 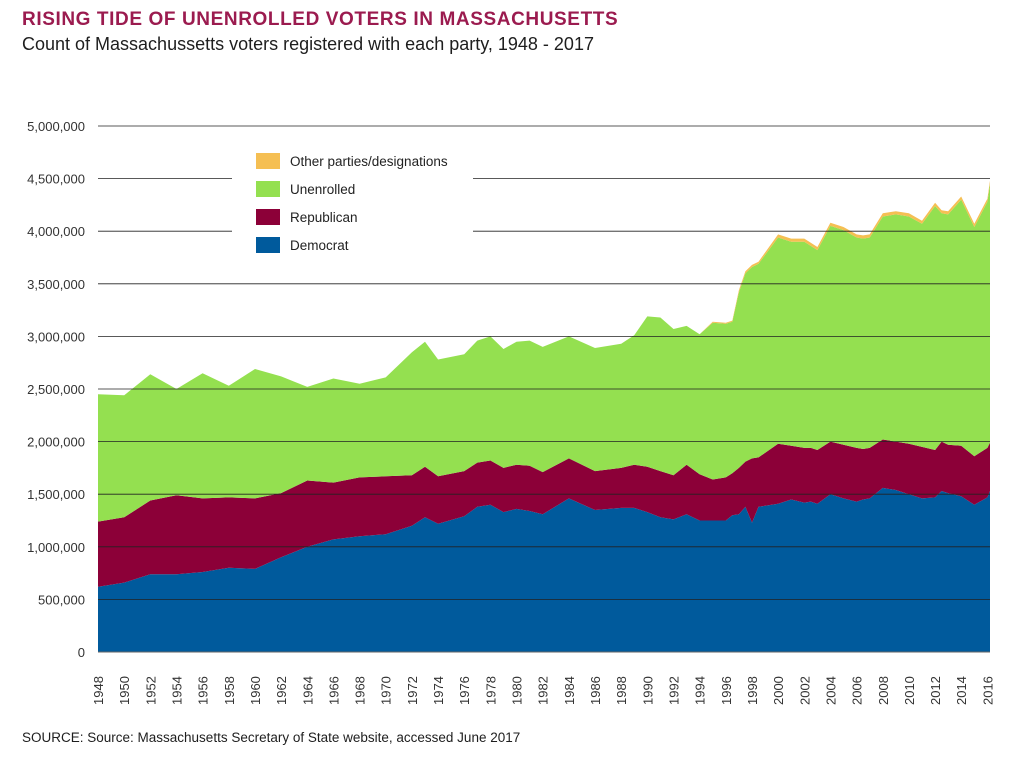 I want to click on y-tick-label: 500,000, so click(x=61, y=599).